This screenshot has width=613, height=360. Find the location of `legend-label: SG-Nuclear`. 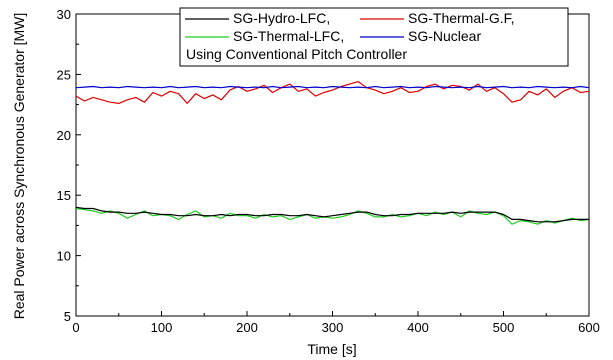

legend-label: SG-Nuclear is located at coordinates (444, 36).